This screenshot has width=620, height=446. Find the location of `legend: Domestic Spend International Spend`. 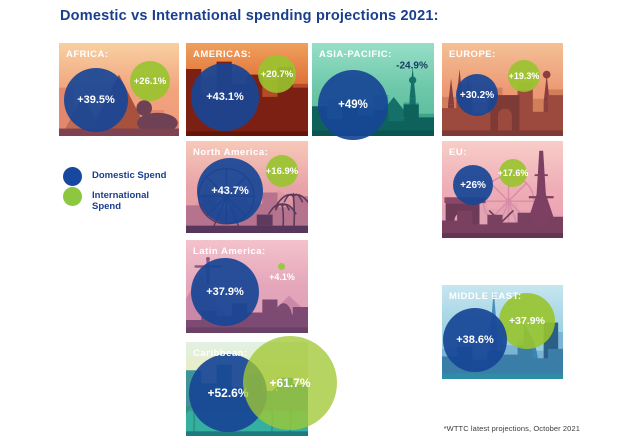

legend: Domestic Spend International Spend is located at coordinates (116, 190).